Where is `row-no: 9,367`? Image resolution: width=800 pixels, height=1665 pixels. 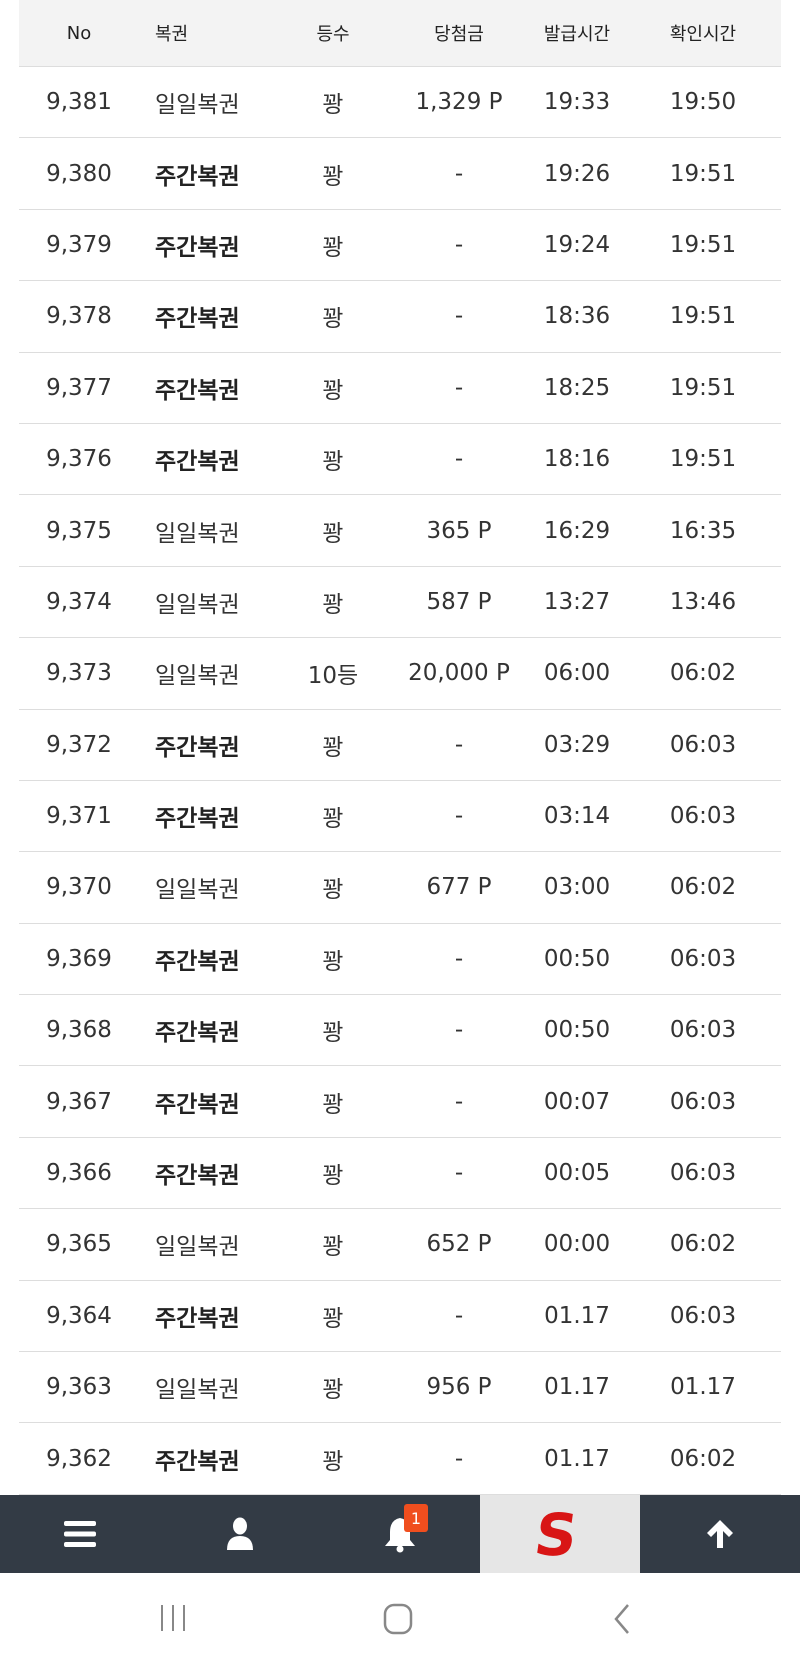
row-no: 9,367 is located at coordinates (79, 1101).